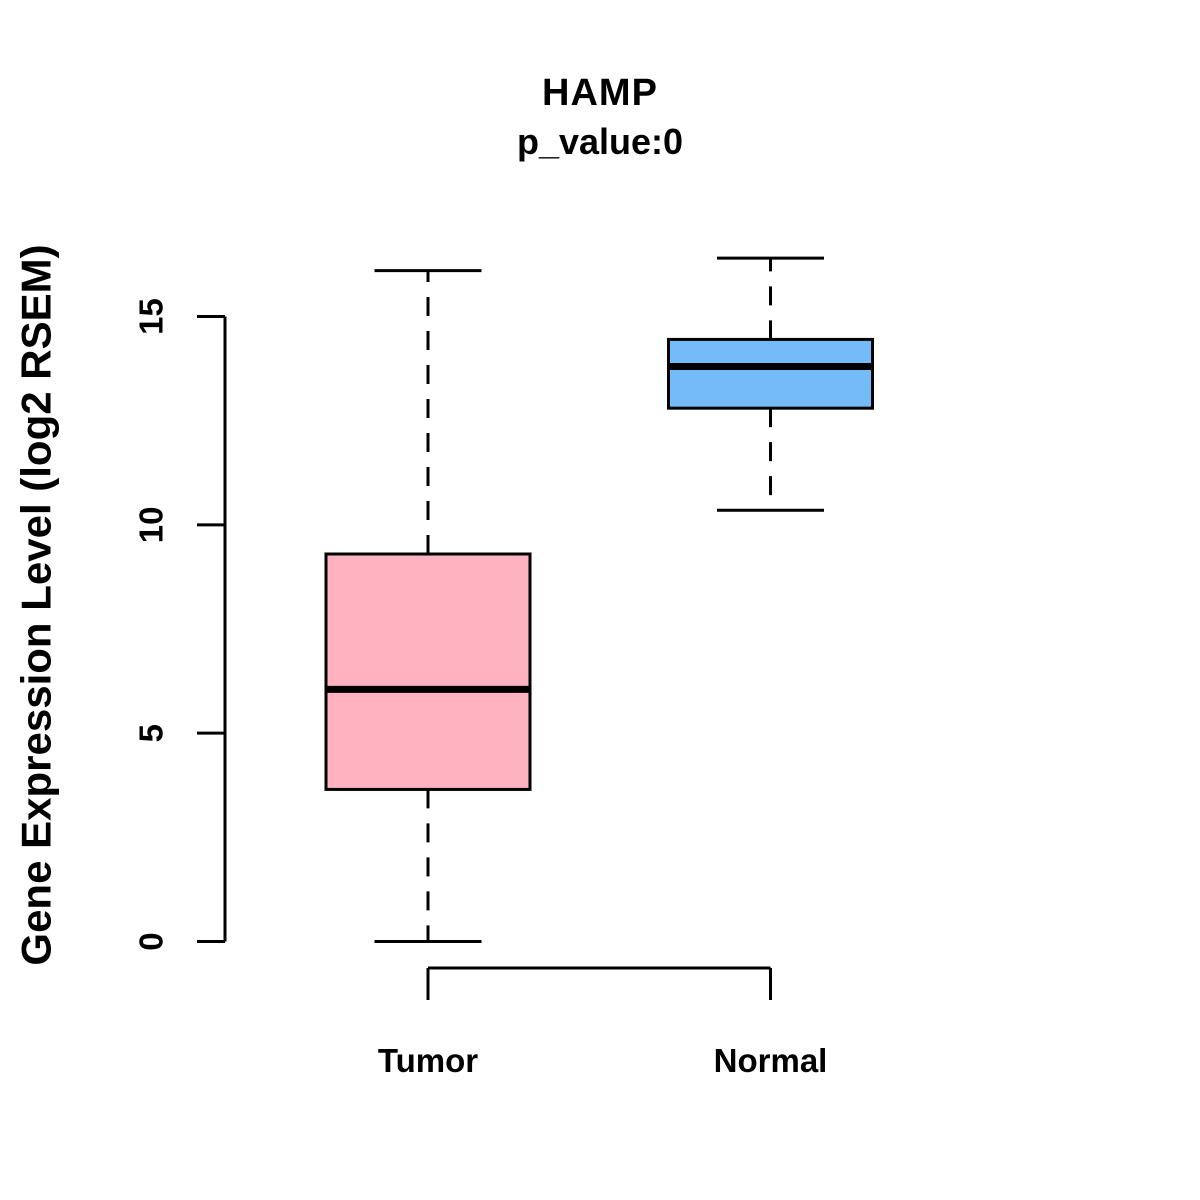 This screenshot has height=1200, width=1200. What do you see at coordinates (428, 671) in the screenshot?
I see `box-tumor` at bounding box center [428, 671].